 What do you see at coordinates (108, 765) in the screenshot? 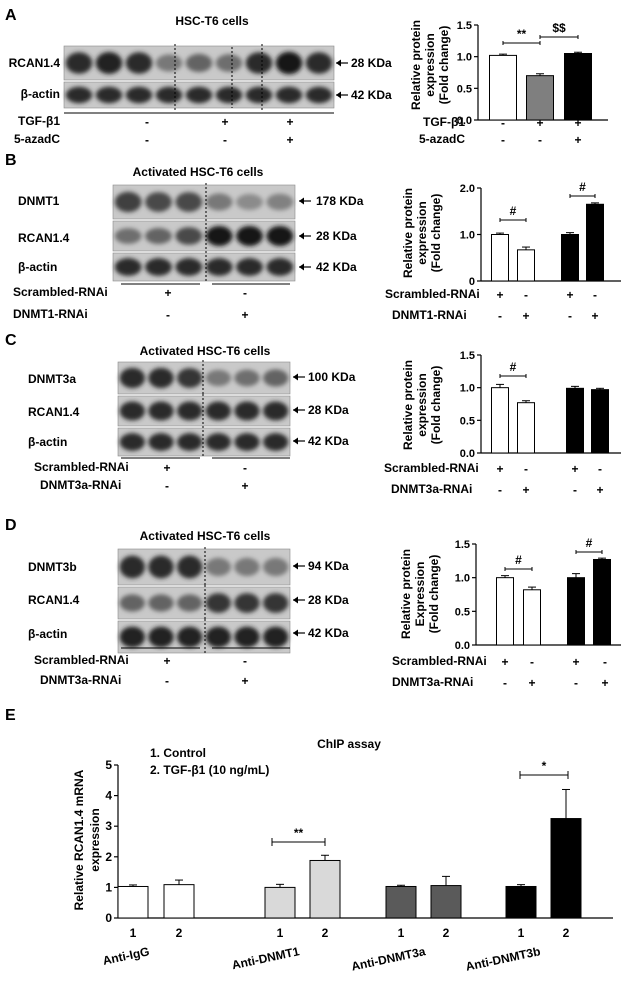
I see `y-tick-label: 5` at bounding box center [108, 765].